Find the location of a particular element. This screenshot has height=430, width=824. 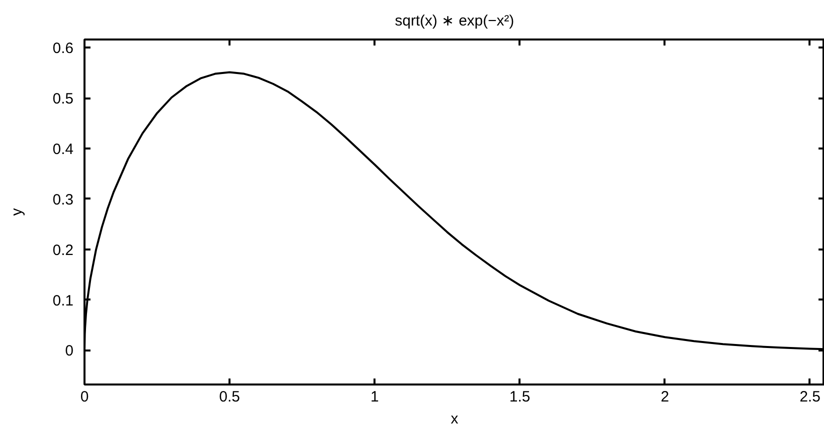

x-tick-label: 0 is located at coordinates (84, 397).